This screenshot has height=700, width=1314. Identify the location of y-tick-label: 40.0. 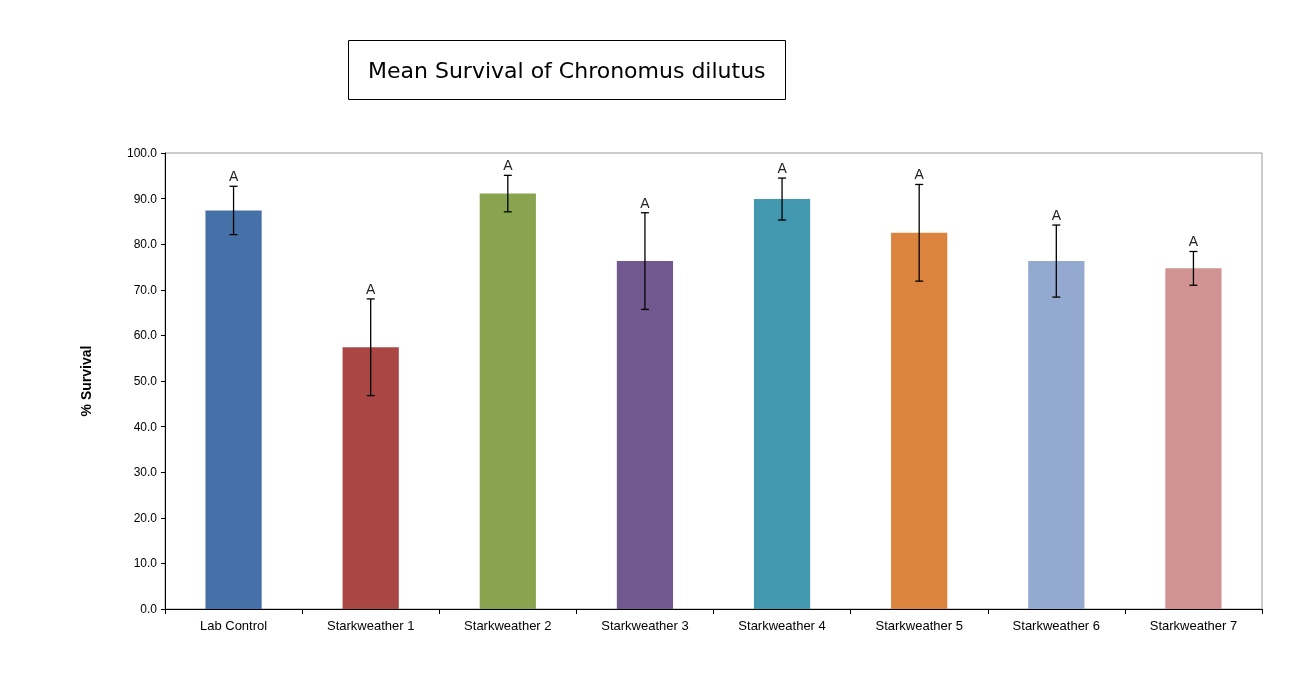
(145, 426).